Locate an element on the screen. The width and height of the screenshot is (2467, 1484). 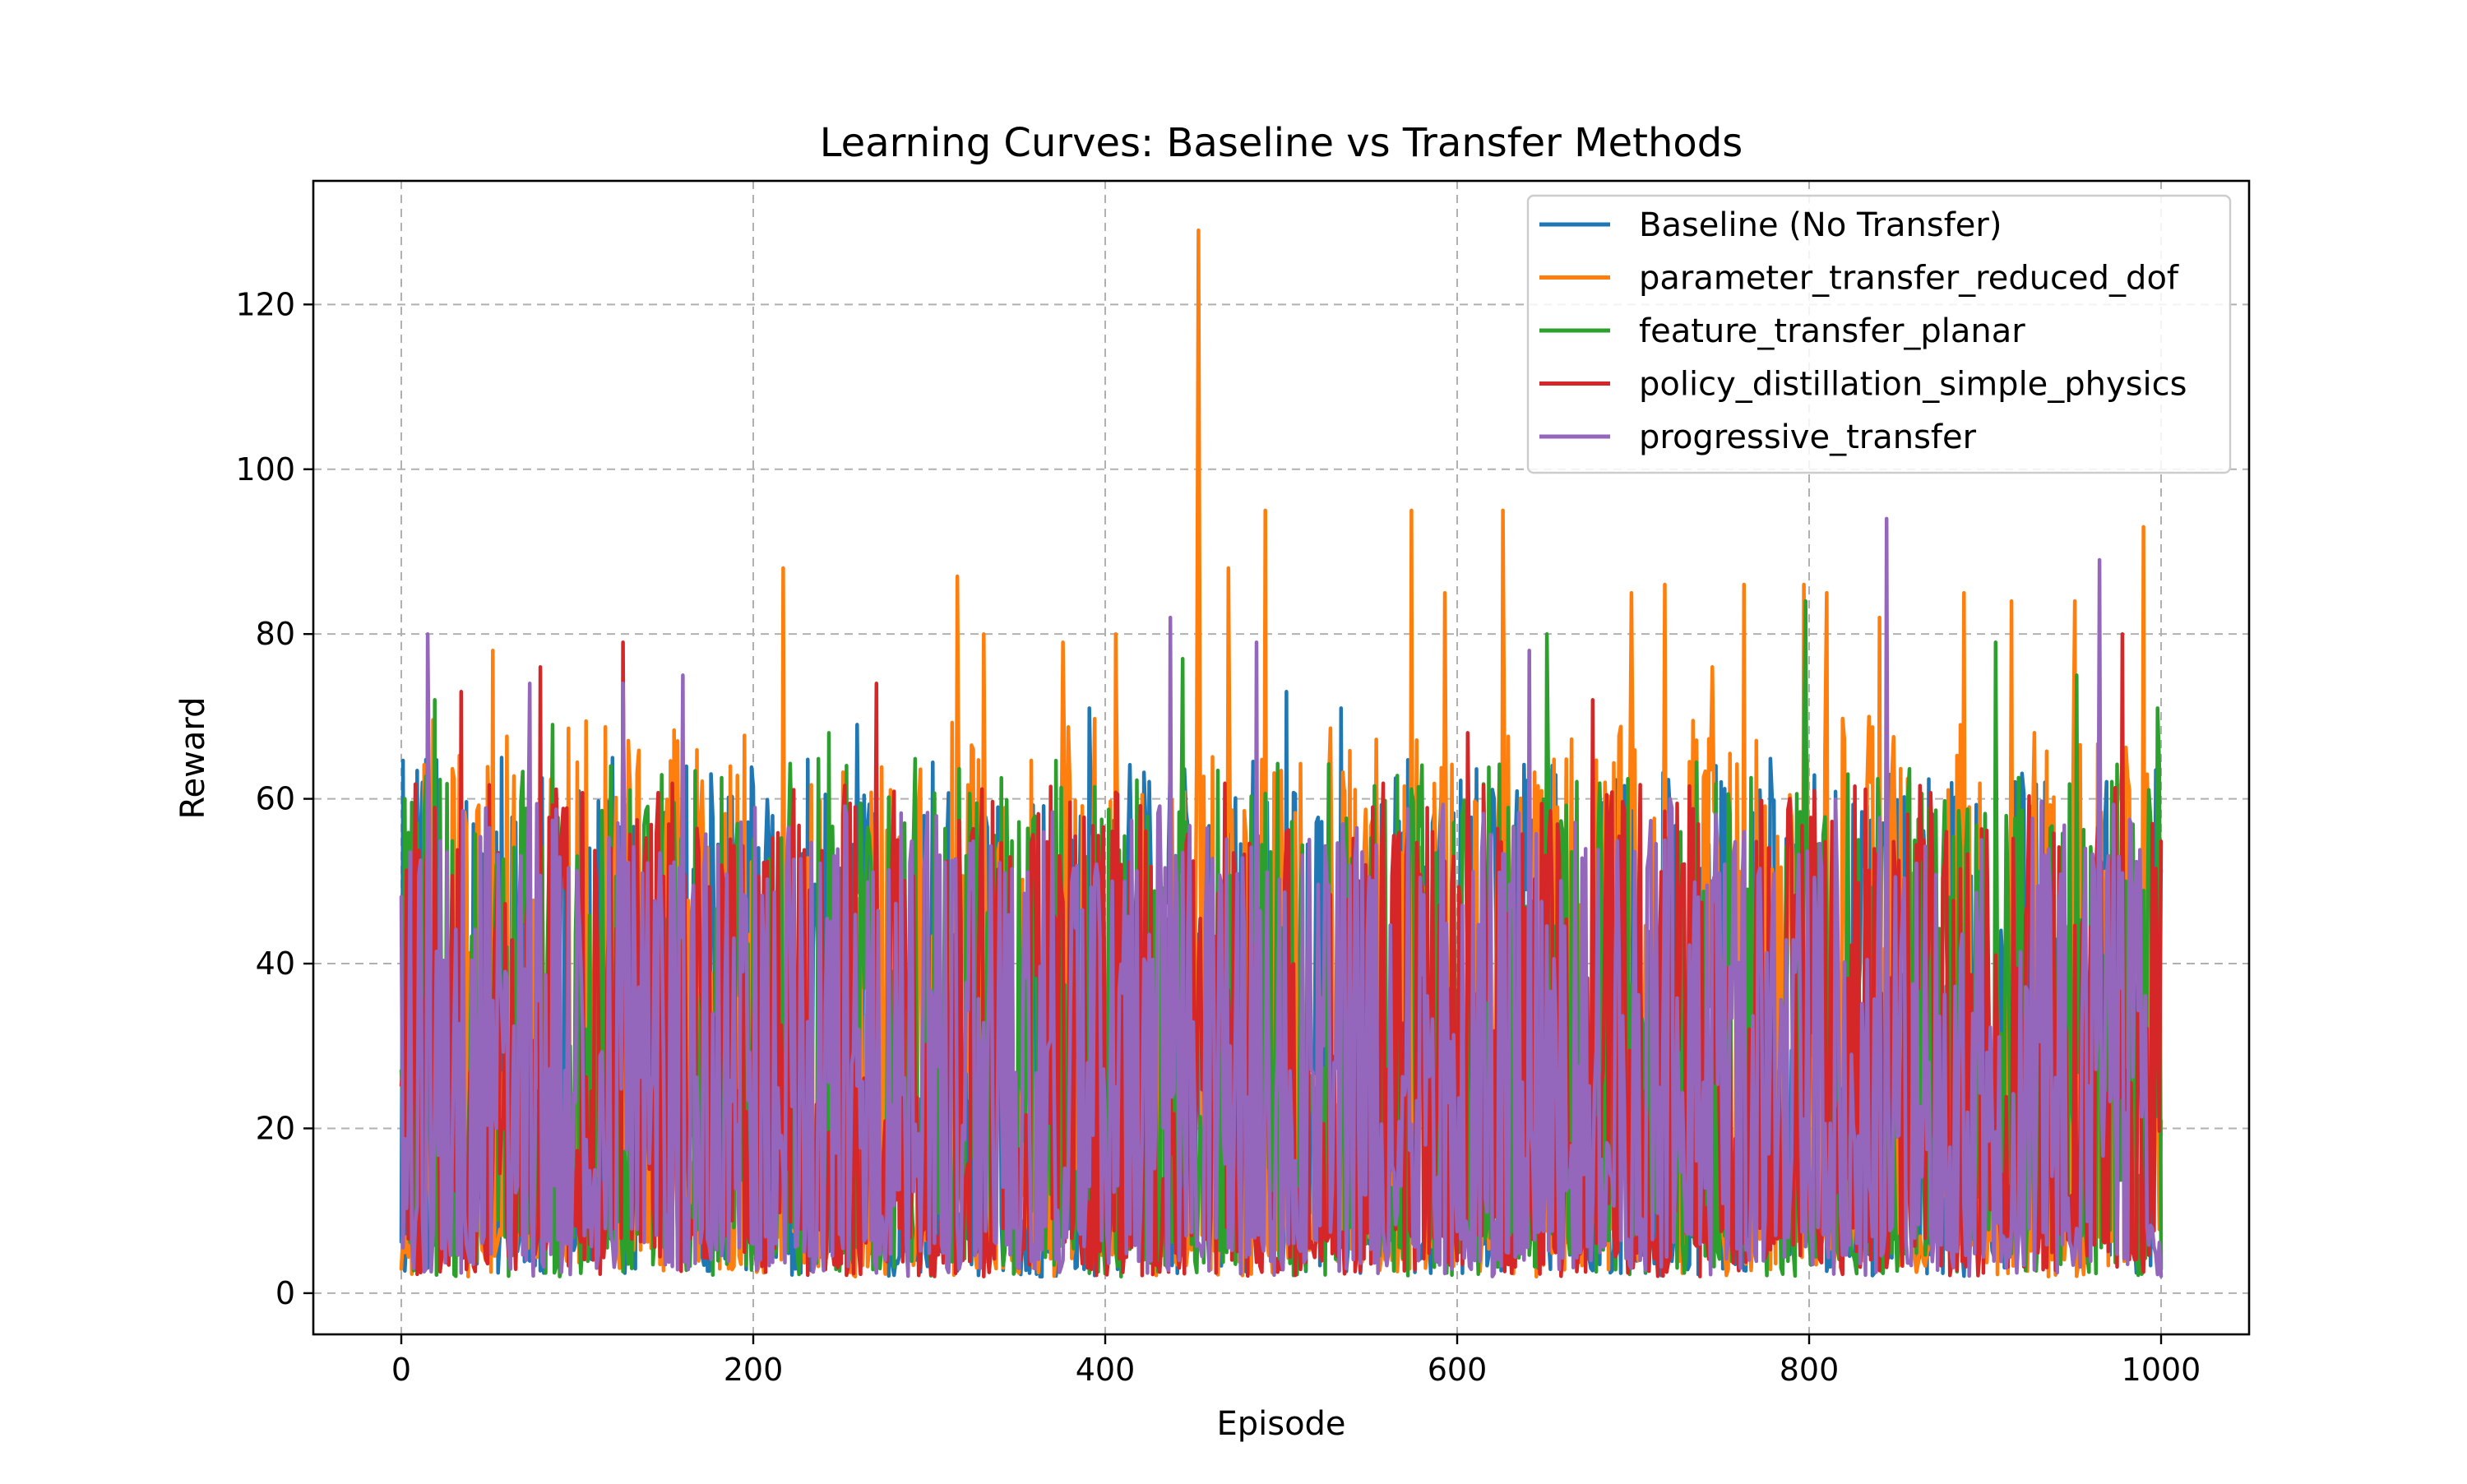
y-tick-label: 100 is located at coordinates (265, 469).